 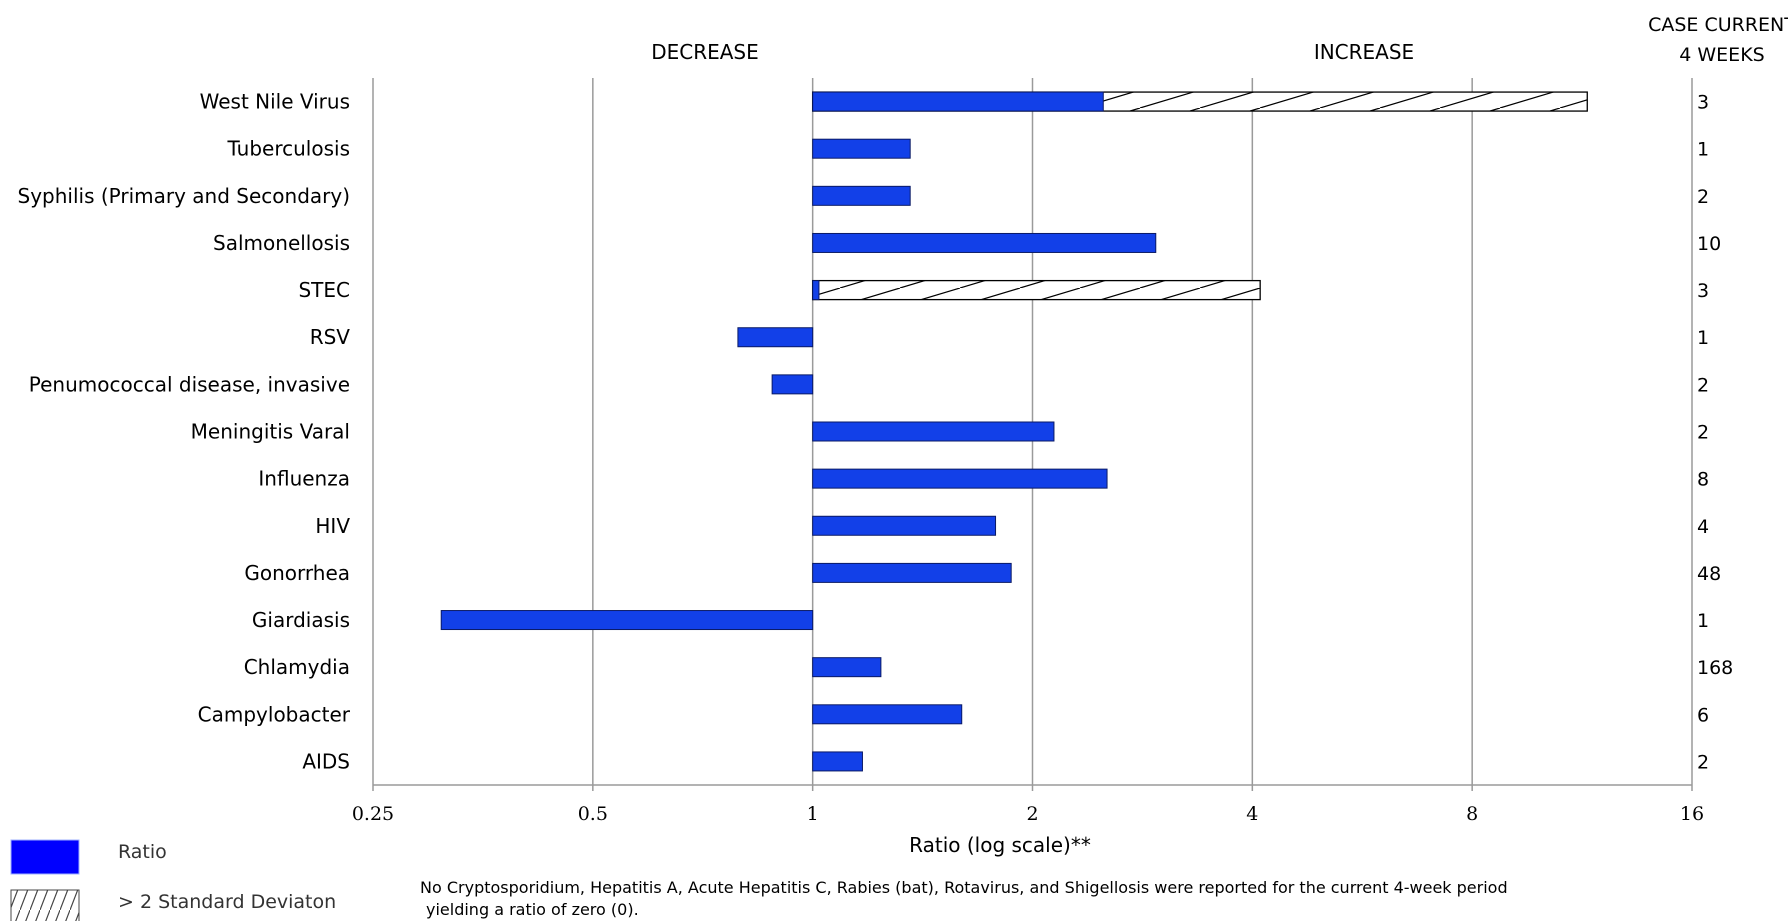 What do you see at coordinates (593, 814) in the screenshot?
I see `x-tick-label: 0.5` at bounding box center [593, 814].